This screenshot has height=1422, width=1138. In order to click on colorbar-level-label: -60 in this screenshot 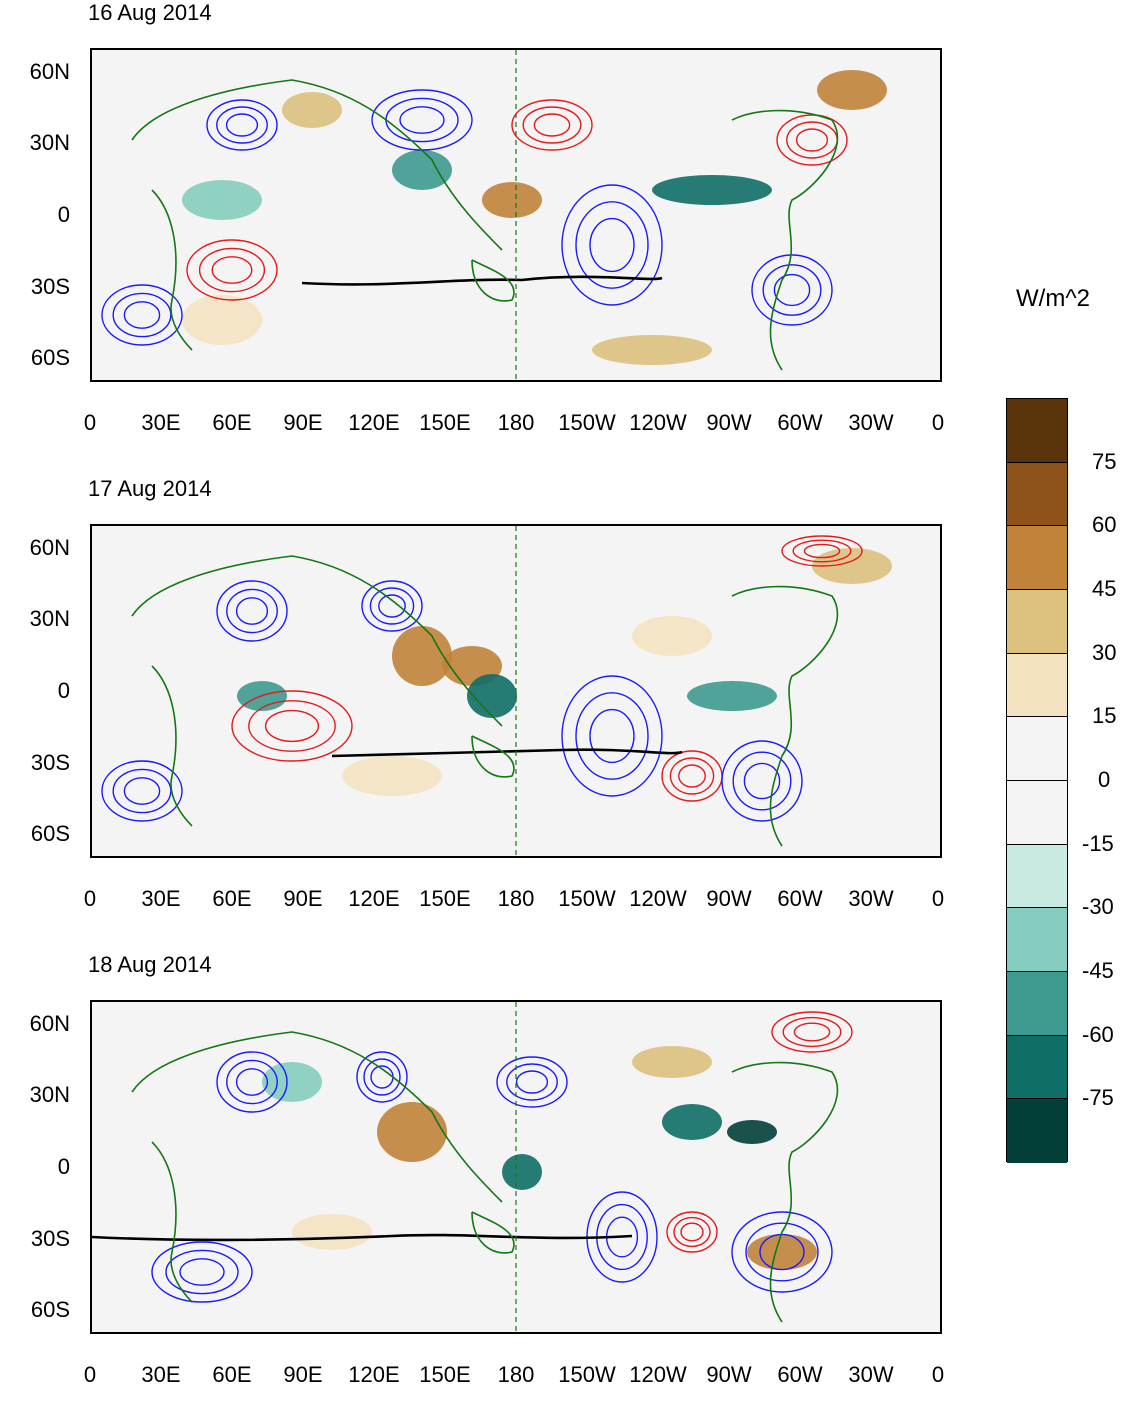, I will do `click(1098, 1034)`.